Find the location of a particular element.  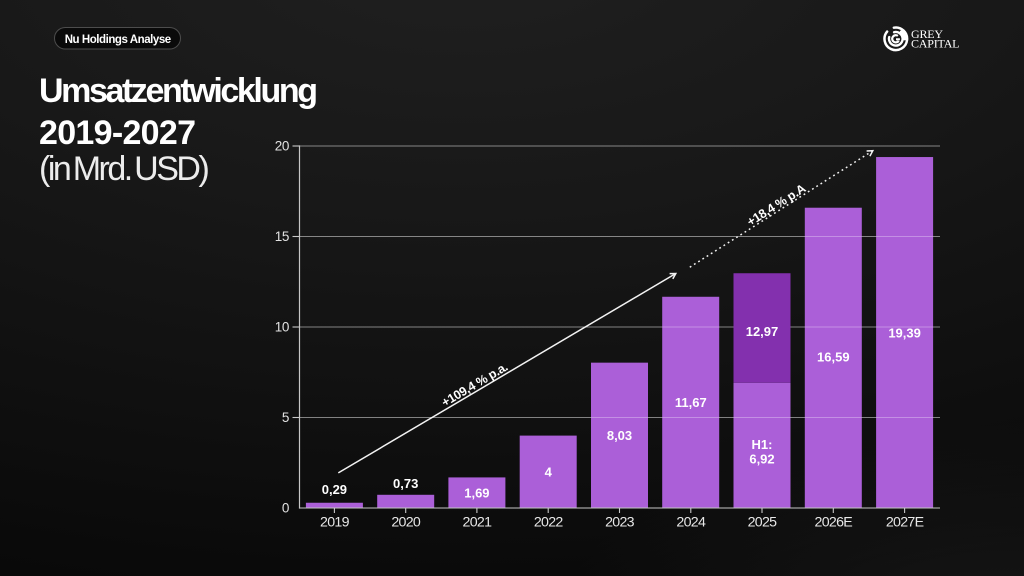

svg-text: 2020 is located at coordinates (406, 522).